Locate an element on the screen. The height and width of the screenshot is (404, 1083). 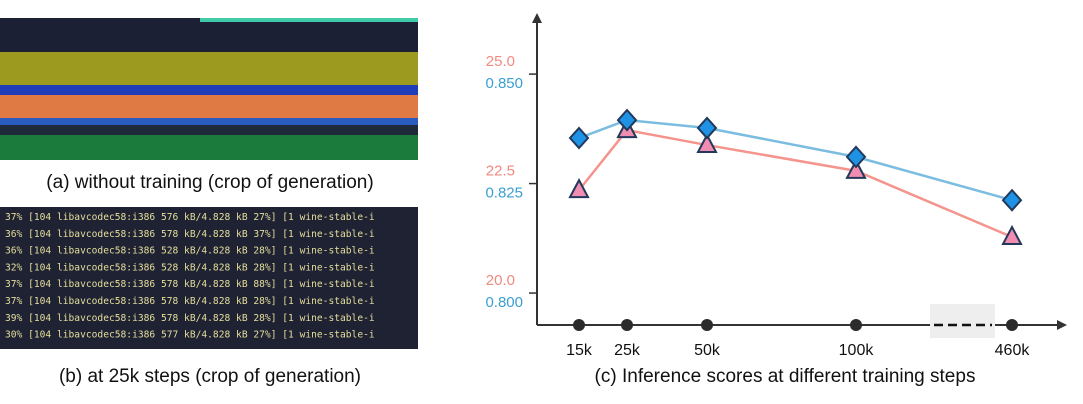
y2-tick-label: 0.800 is located at coordinates (504, 302).